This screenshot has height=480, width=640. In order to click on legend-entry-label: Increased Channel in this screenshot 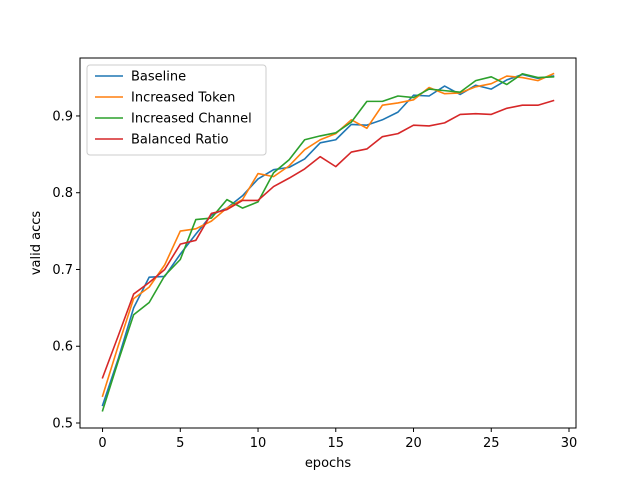, I will do `click(191, 119)`.